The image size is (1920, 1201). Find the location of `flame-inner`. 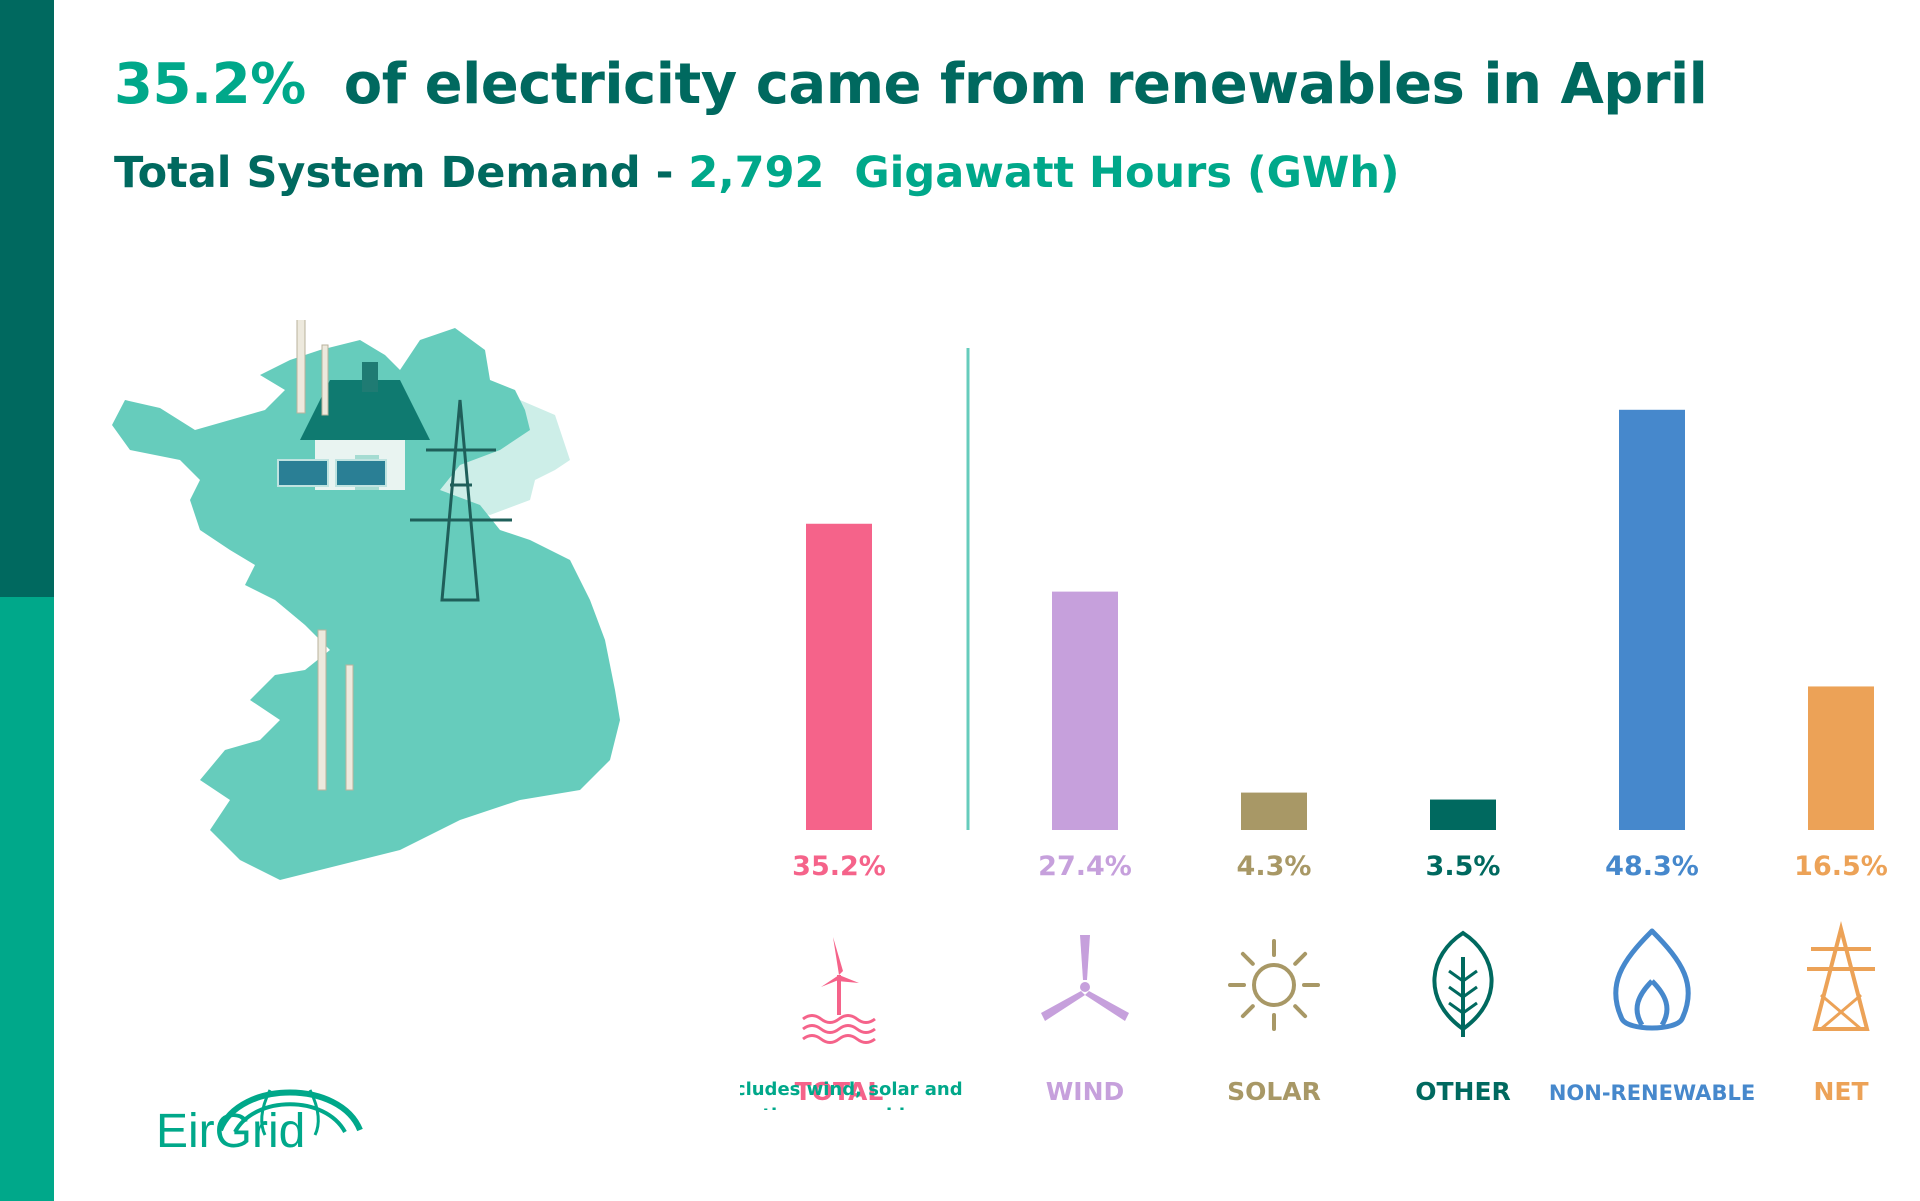

flame-inner is located at coordinates (1652, 1003).